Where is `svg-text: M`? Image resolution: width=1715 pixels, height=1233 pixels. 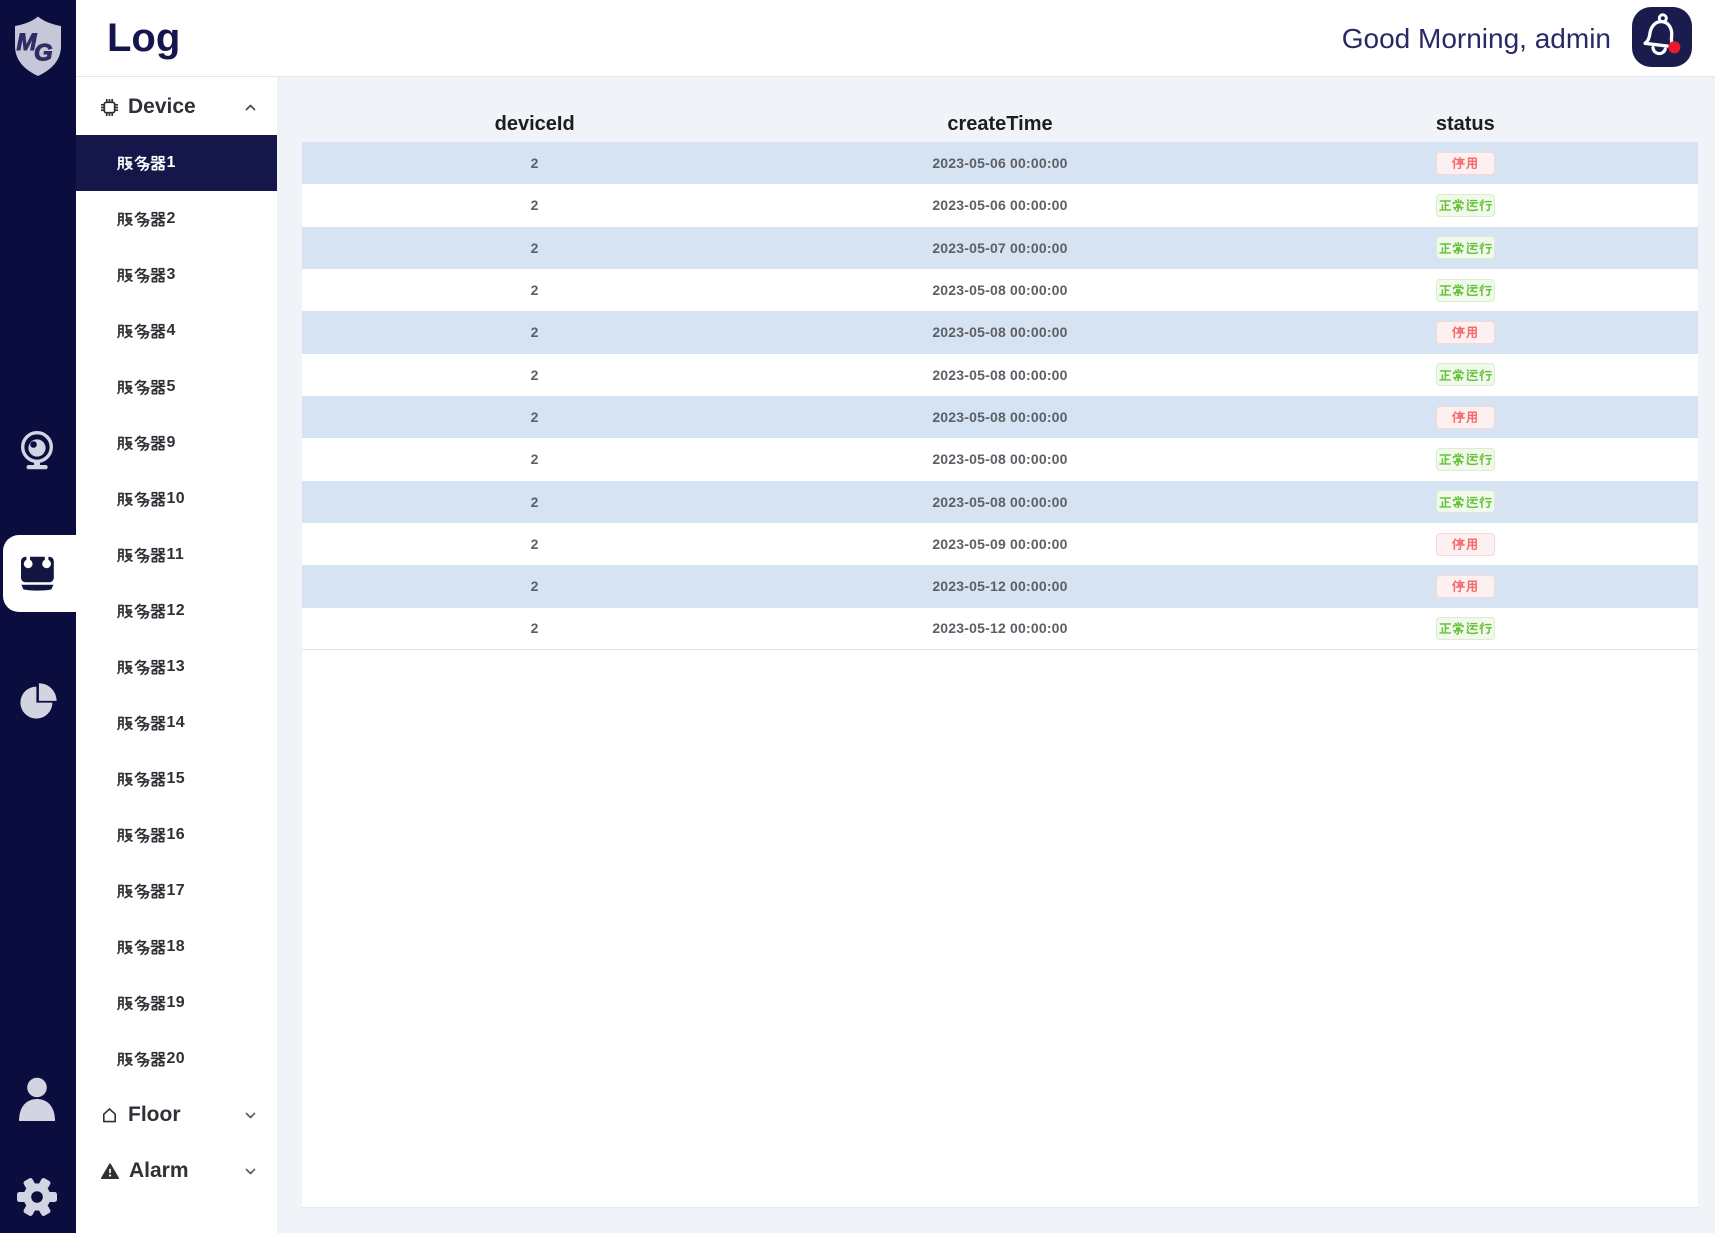
svg-text: M is located at coordinates (27, 42).